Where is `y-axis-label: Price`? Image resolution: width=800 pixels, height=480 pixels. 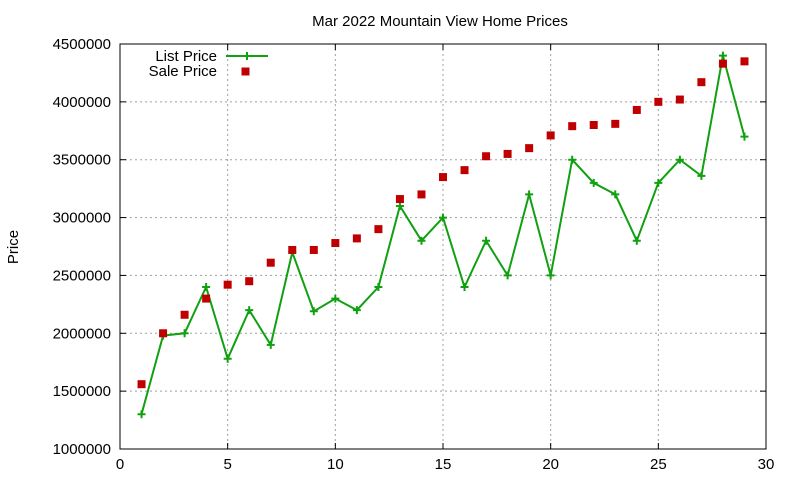 y-axis-label: Price is located at coordinates (13, 247).